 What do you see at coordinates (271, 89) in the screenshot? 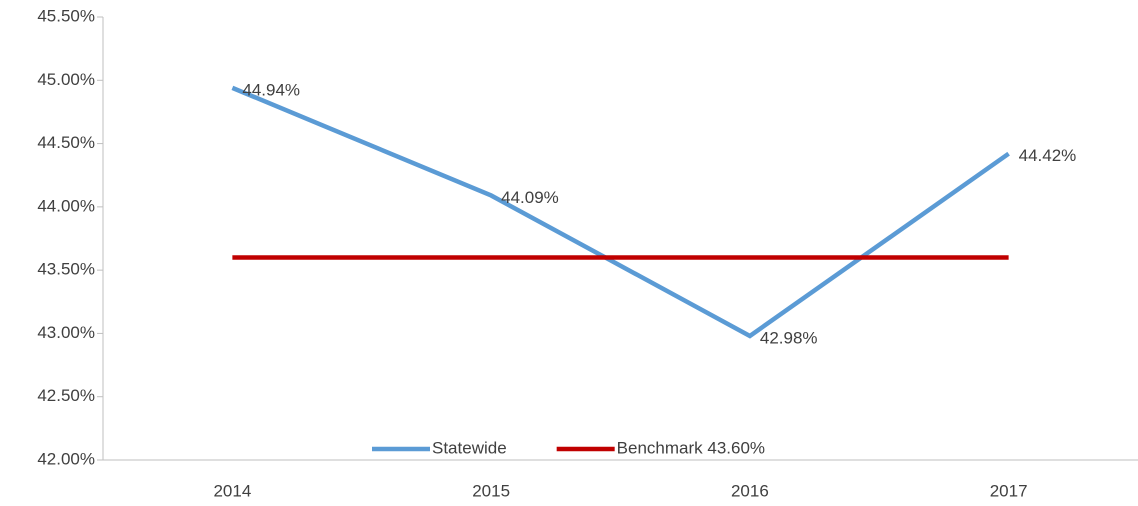
I see `data-label: 44.94%` at bounding box center [271, 89].